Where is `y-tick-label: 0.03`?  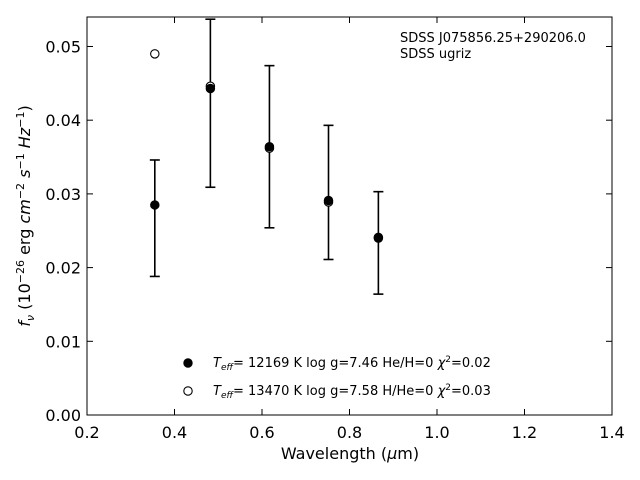
y-tick-label: 0.03 is located at coordinates (63, 194).